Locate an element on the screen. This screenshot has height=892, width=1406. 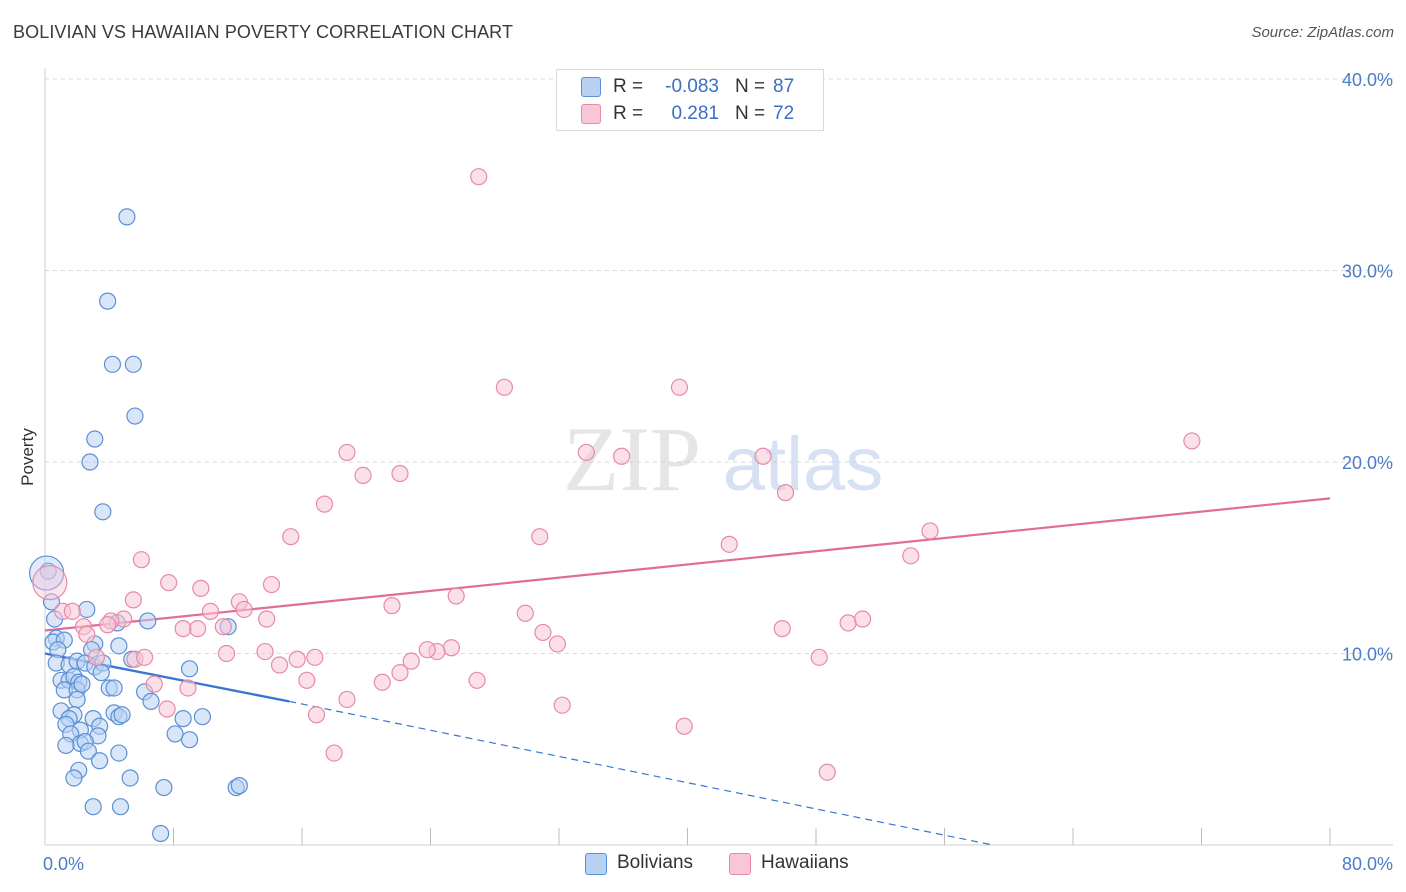
x-tick-label-max: 80.0% is located at coordinates (1367, 864).